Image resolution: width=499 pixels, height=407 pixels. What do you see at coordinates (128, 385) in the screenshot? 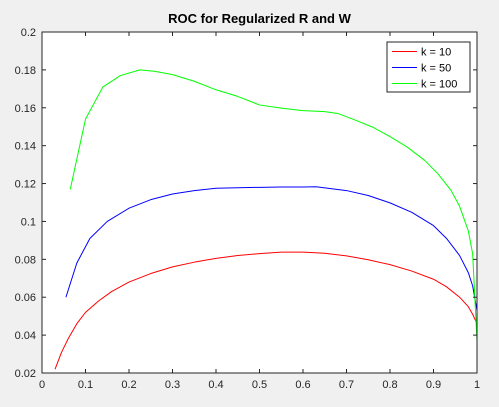
I see `x-tick-label: 0.2` at bounding box center [128, 385].